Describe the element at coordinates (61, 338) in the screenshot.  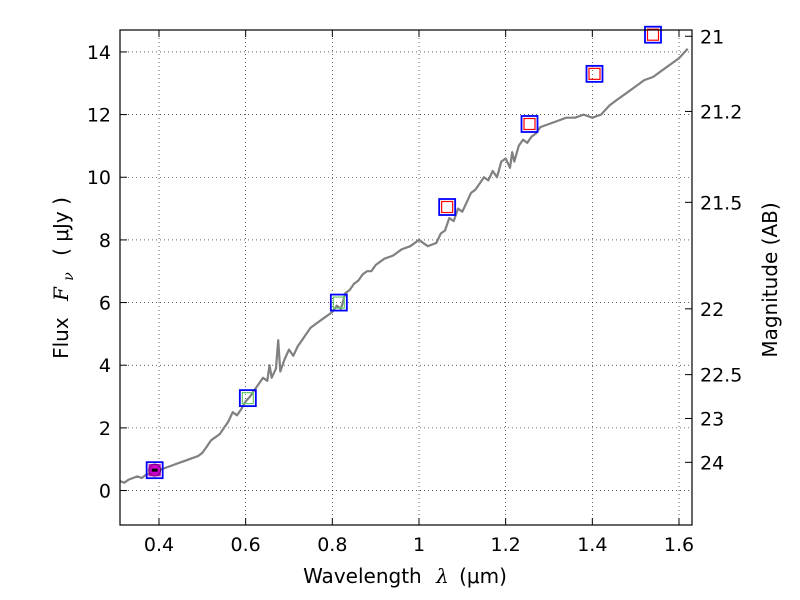
I see `y-axis-label-prefix: Flux` at that location.